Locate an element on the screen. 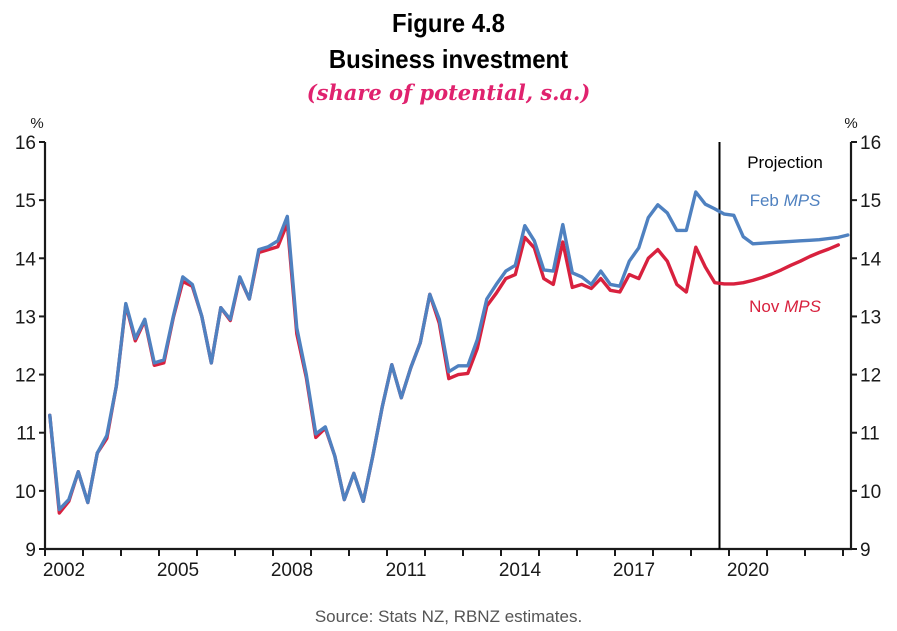 The image size is (897, 631). legend-feb-mps-italic: MPS is located at coordinates (803, 200).